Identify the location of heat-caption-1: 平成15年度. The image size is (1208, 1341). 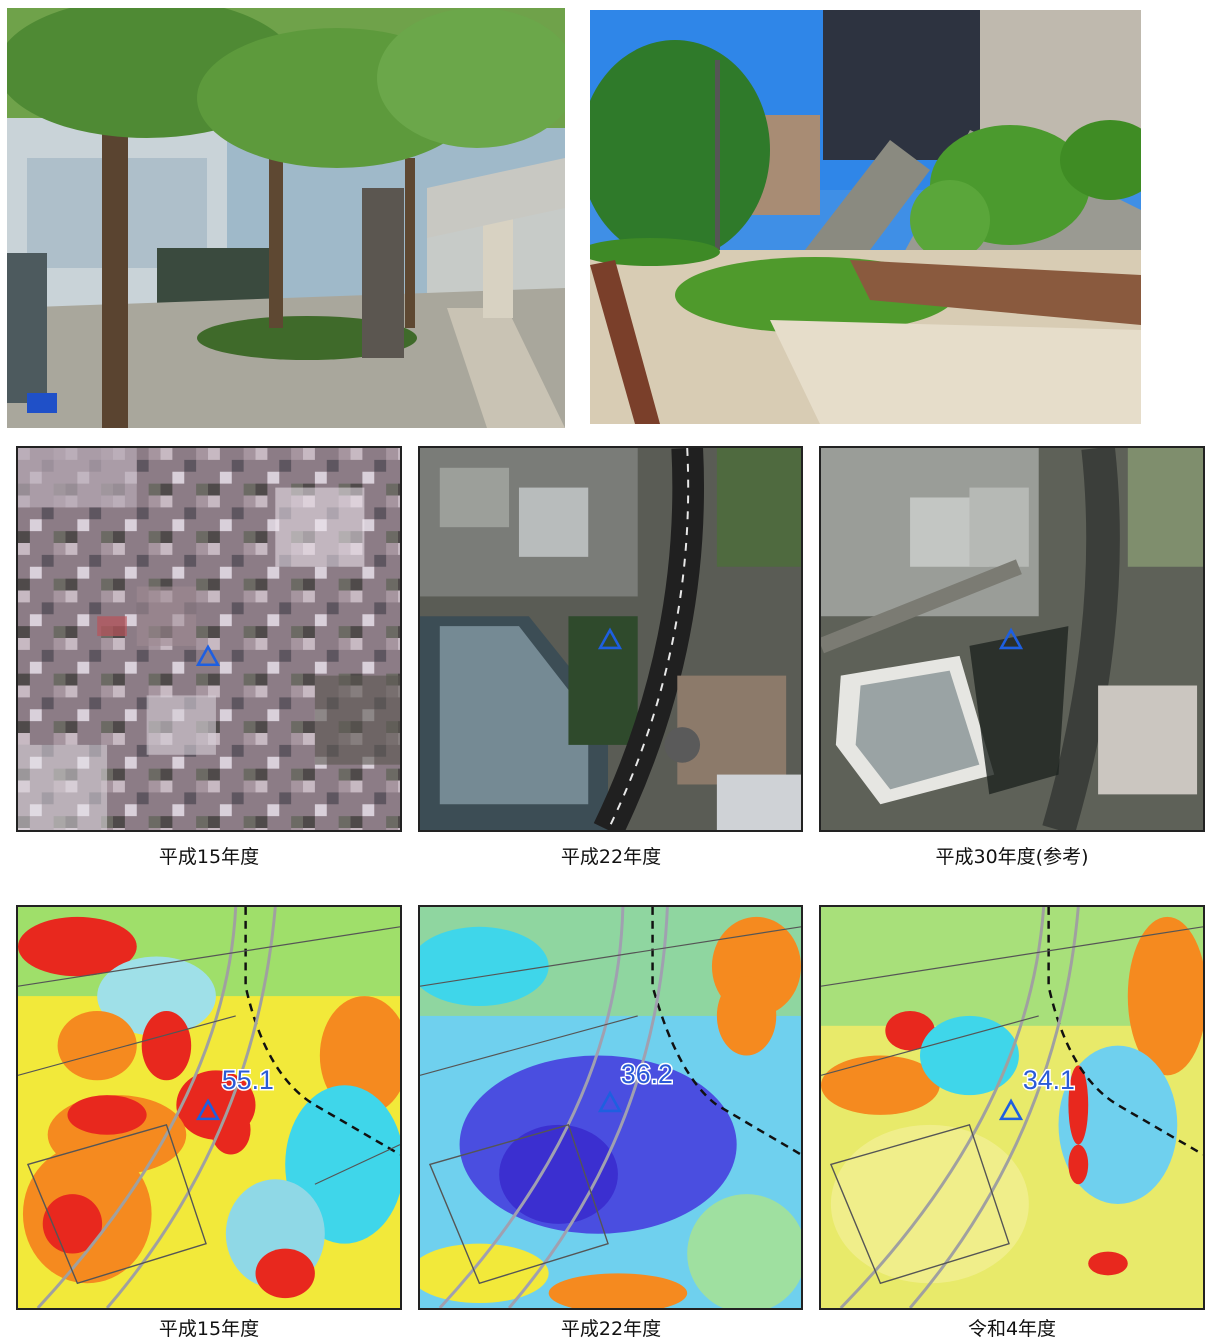
(209, 1329).